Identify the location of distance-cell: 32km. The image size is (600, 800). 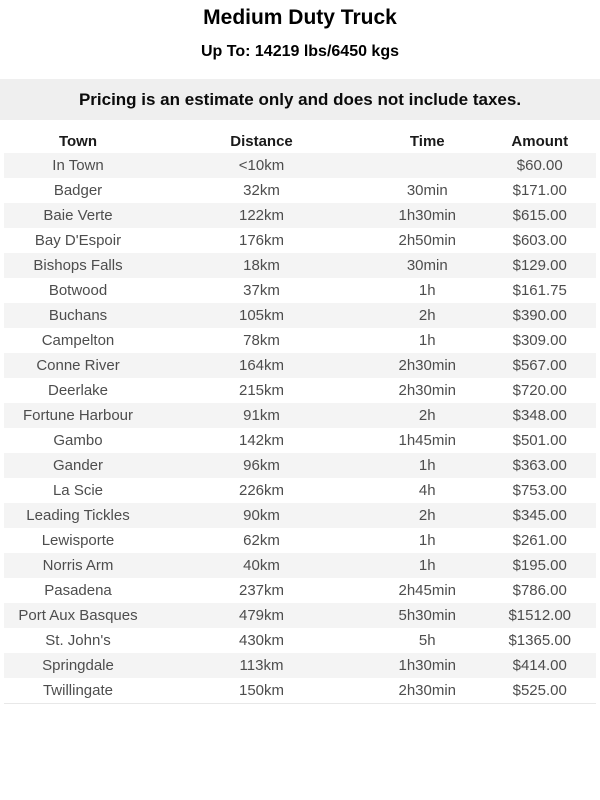
(261, 190).